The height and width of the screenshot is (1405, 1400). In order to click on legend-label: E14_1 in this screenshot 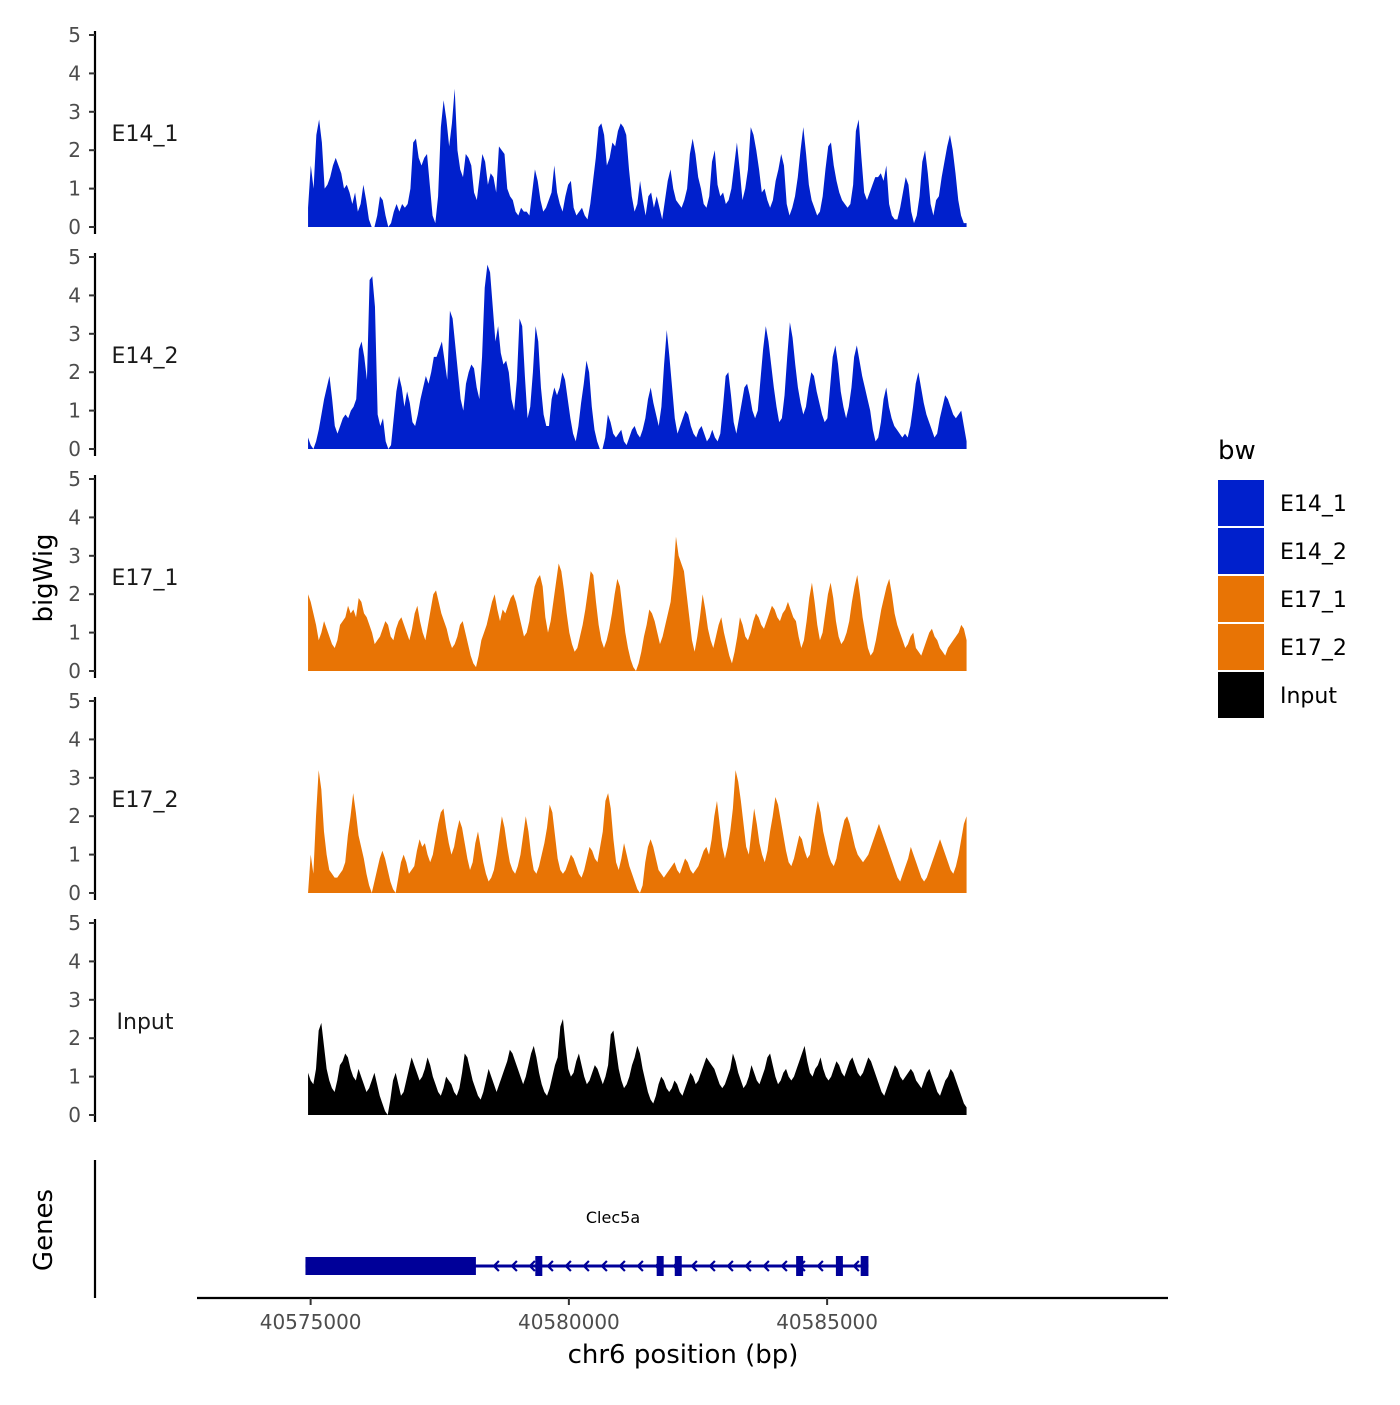, I will do `click(1313, 504)`.